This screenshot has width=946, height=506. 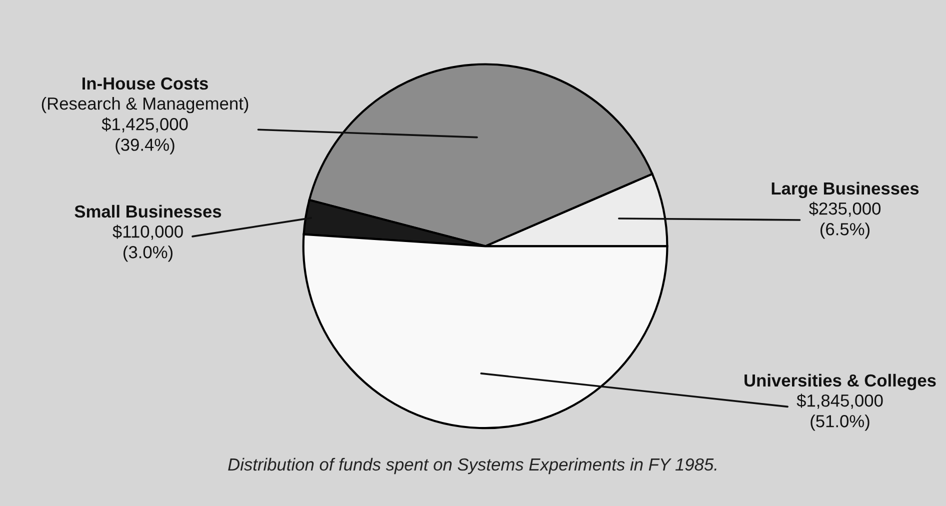 I want to click on data-label: (Research & Management) $1,425,000 (39.4%), so click(x=145, y=125).